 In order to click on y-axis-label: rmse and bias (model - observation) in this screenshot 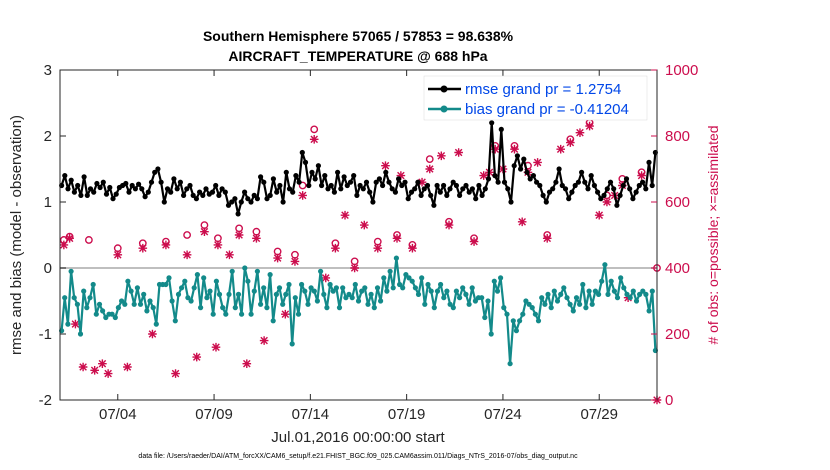, I will do `click(16, 235)`.